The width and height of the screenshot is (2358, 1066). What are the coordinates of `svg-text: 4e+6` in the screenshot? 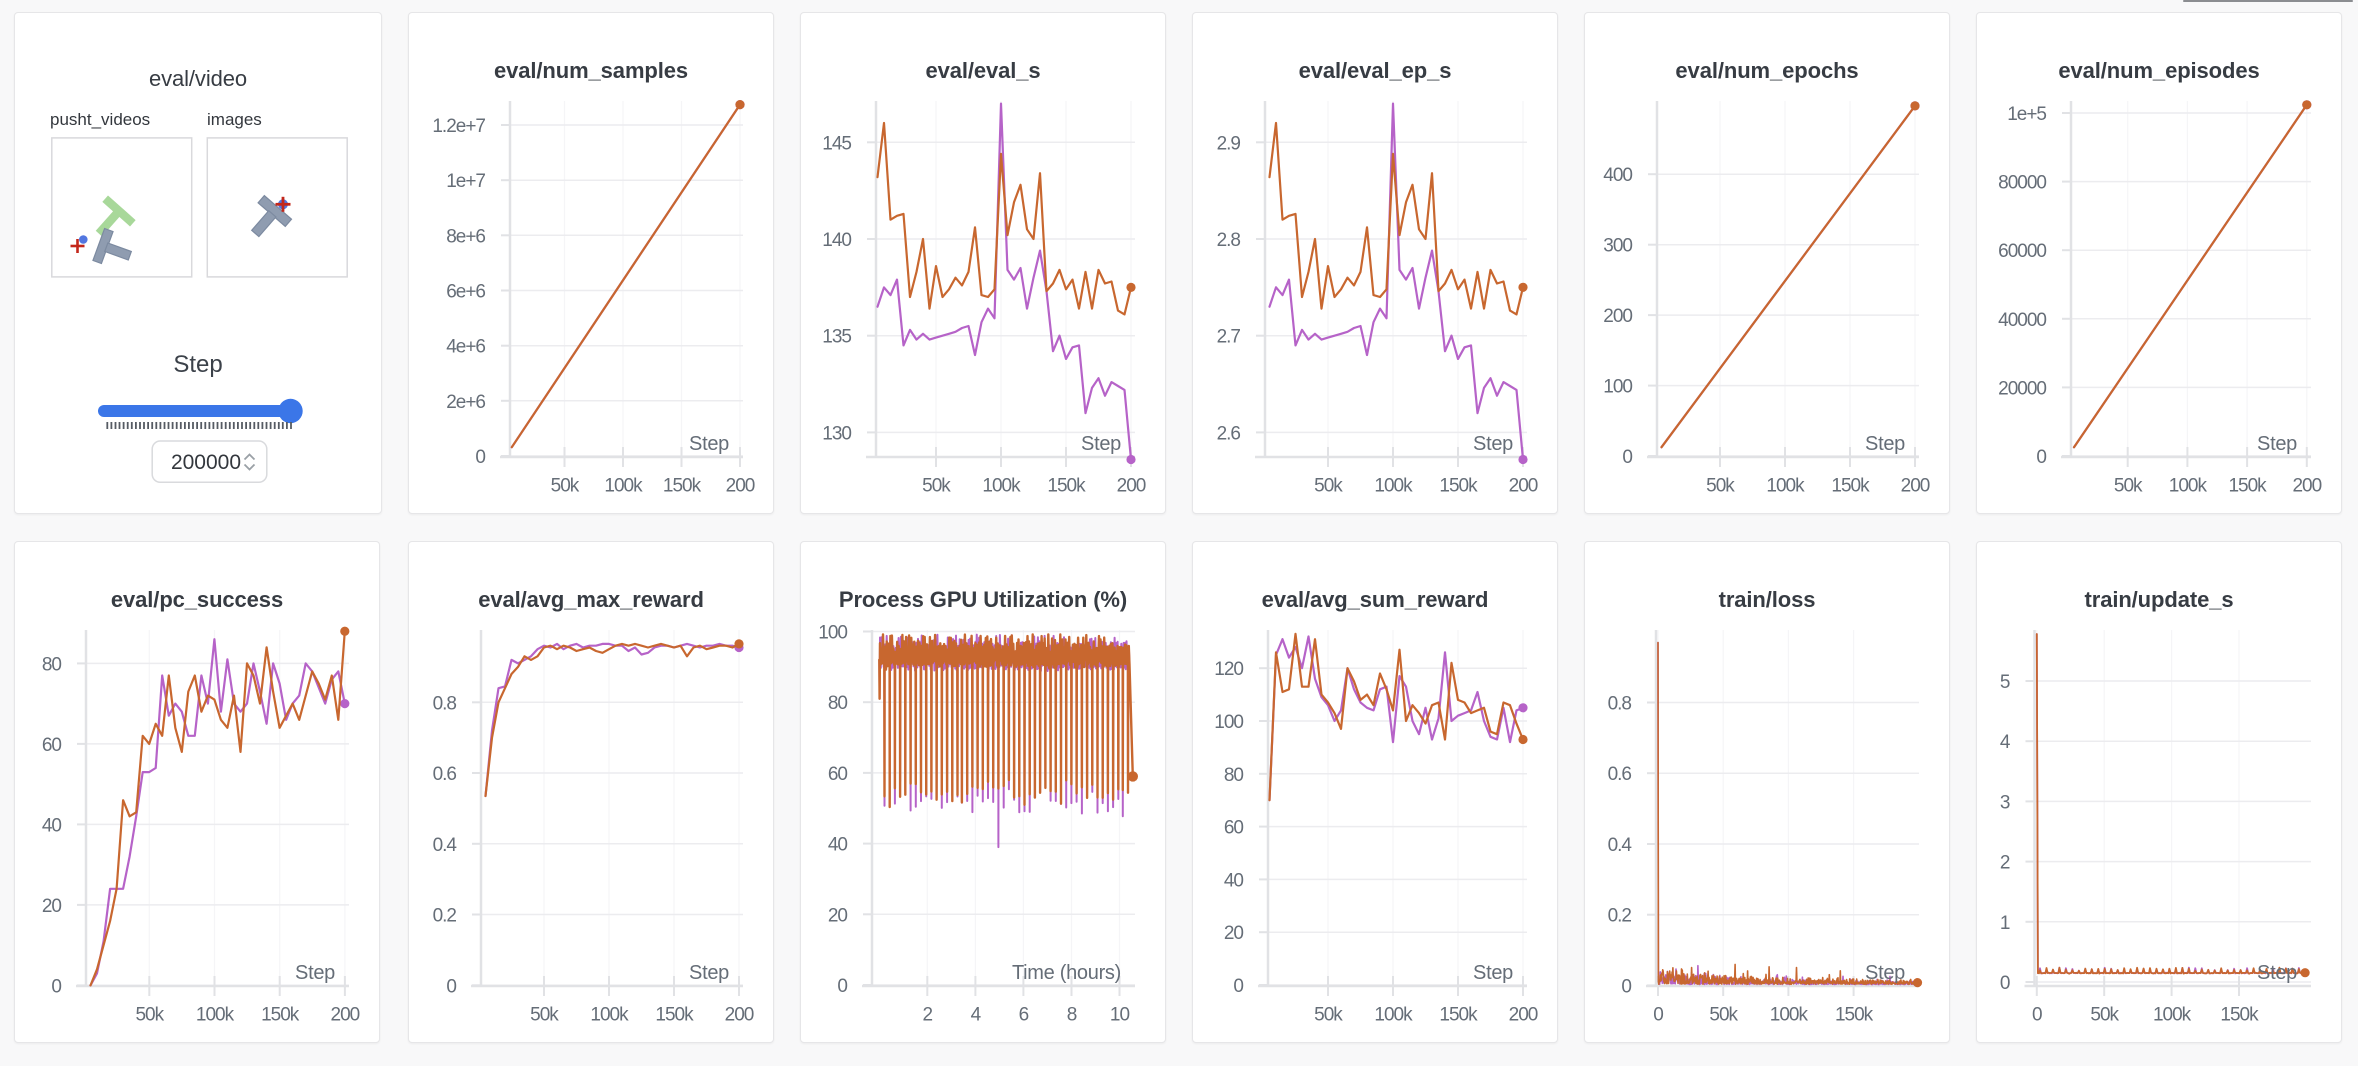 It's located at (465, 347).